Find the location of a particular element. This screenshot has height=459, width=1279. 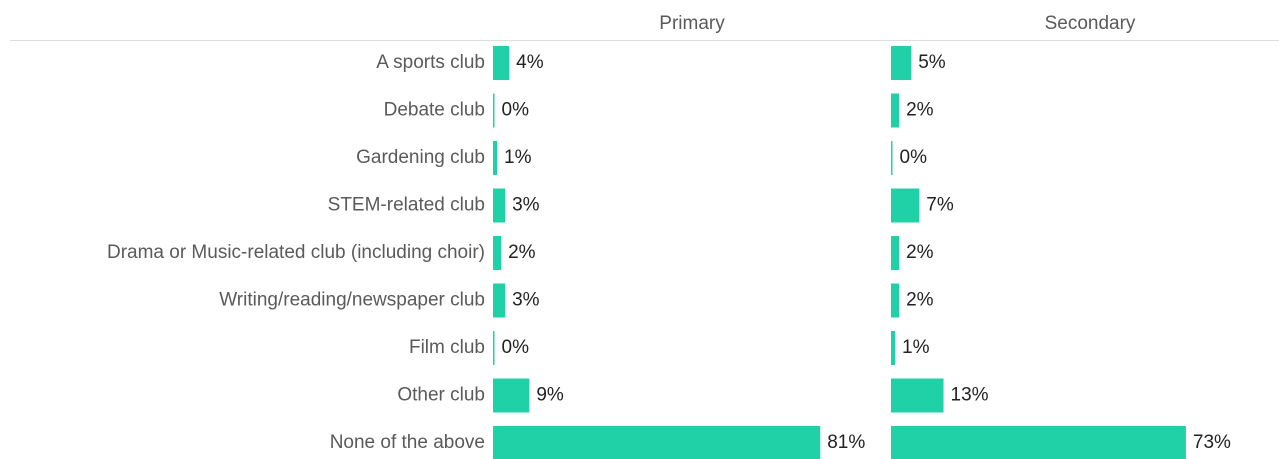

panel-title: Primary is located at coordinates (692, 23).